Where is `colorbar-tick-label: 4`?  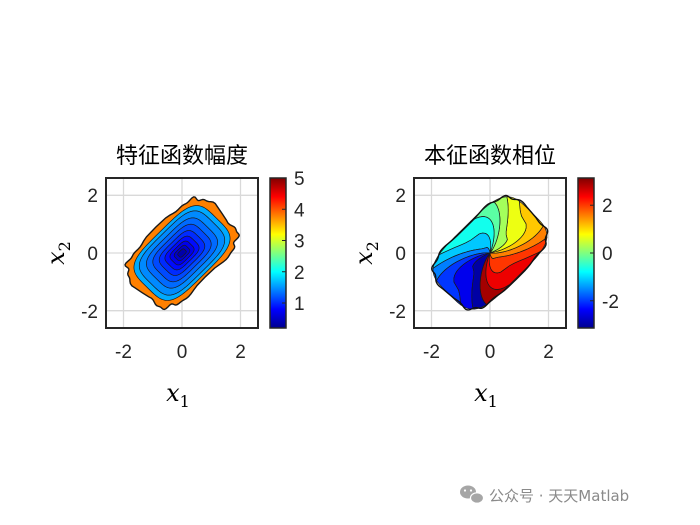 colorbar-tick-label: 4 is located at coordinates (299, 210).